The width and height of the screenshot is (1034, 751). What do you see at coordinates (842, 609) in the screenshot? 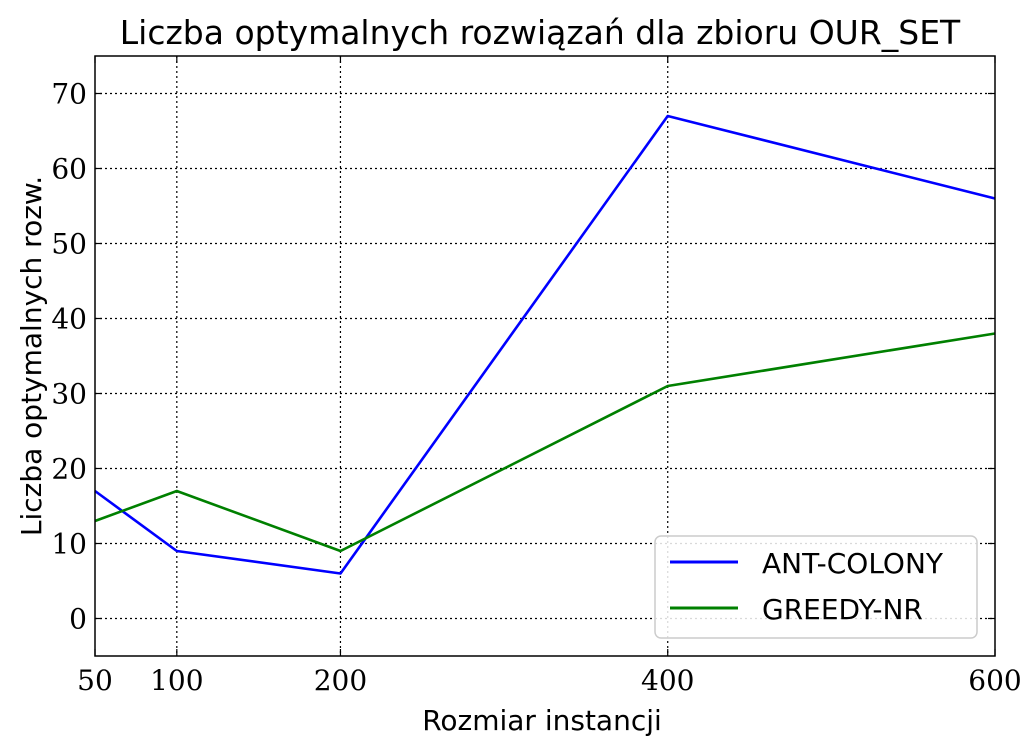
I see `legend-label-greedy-nr: GREEDY-NR` at bounding box center [842, 609].